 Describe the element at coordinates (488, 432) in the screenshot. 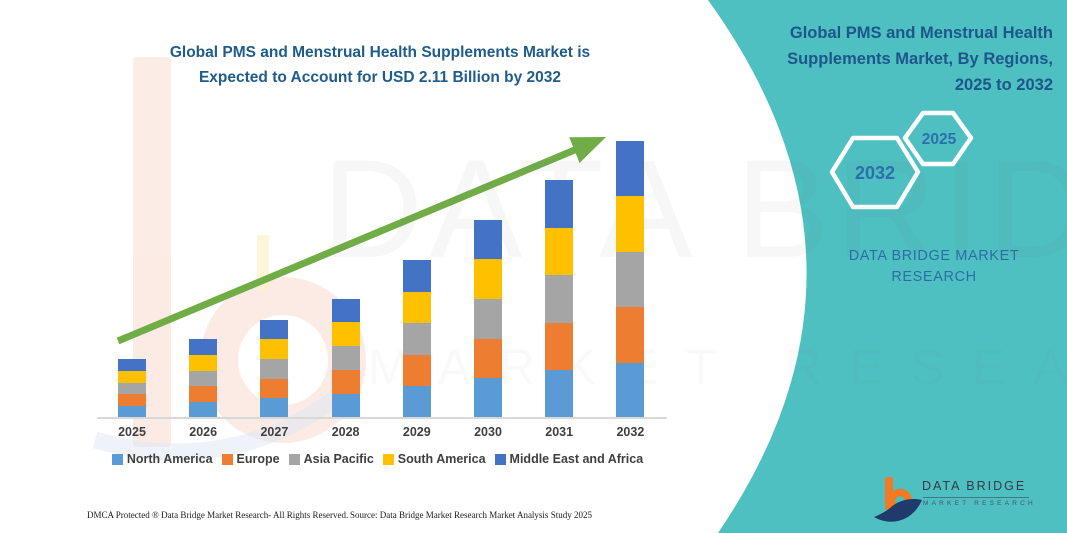

I see `x-axis-label-2030: 2030` at that location.